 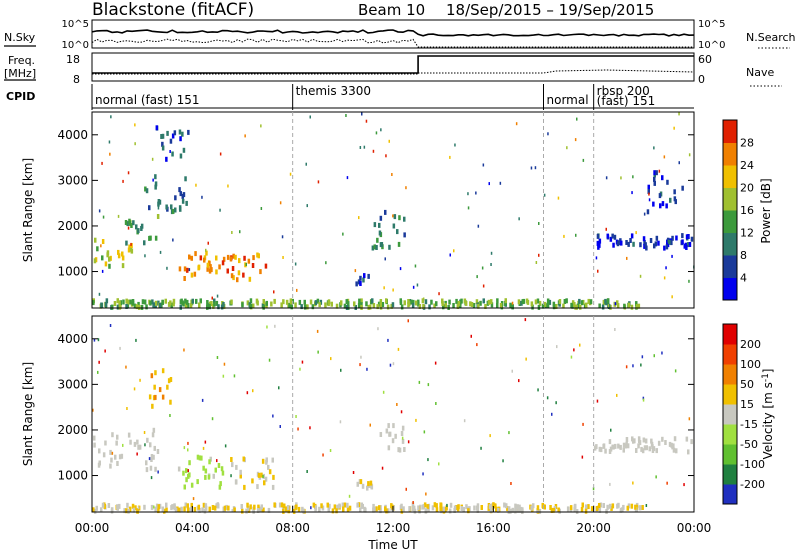 I want to click on nsearch-tick-top: 10^5, so click(x=711, y=24).